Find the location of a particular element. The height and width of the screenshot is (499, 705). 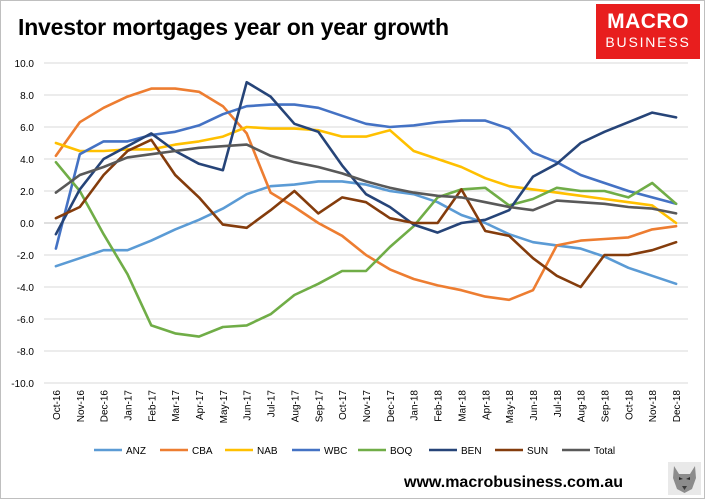

x-tick-label: Mar-17 is located at coordinates (176, 406).